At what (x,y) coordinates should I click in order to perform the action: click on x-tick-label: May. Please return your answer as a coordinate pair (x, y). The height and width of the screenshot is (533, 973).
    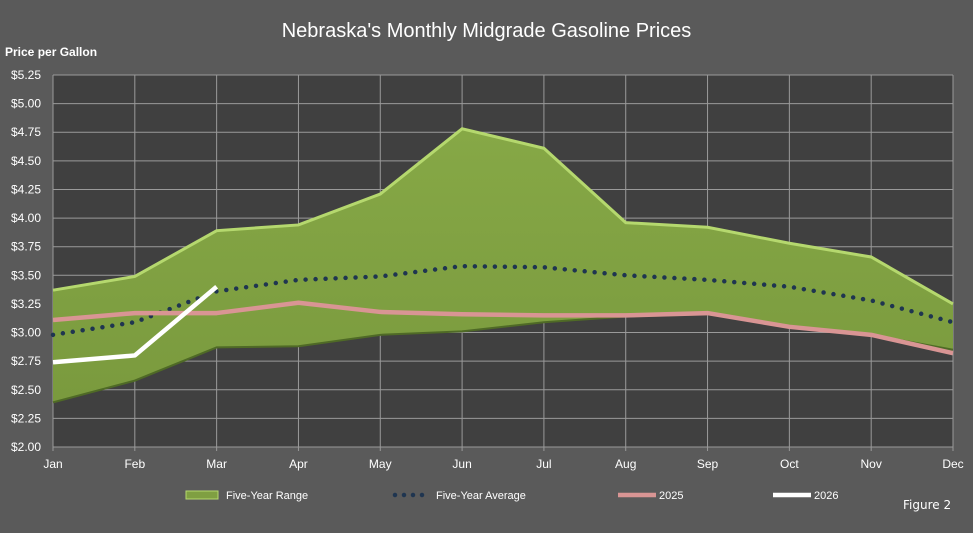
    Looking at the image, I should click on (380, 464).